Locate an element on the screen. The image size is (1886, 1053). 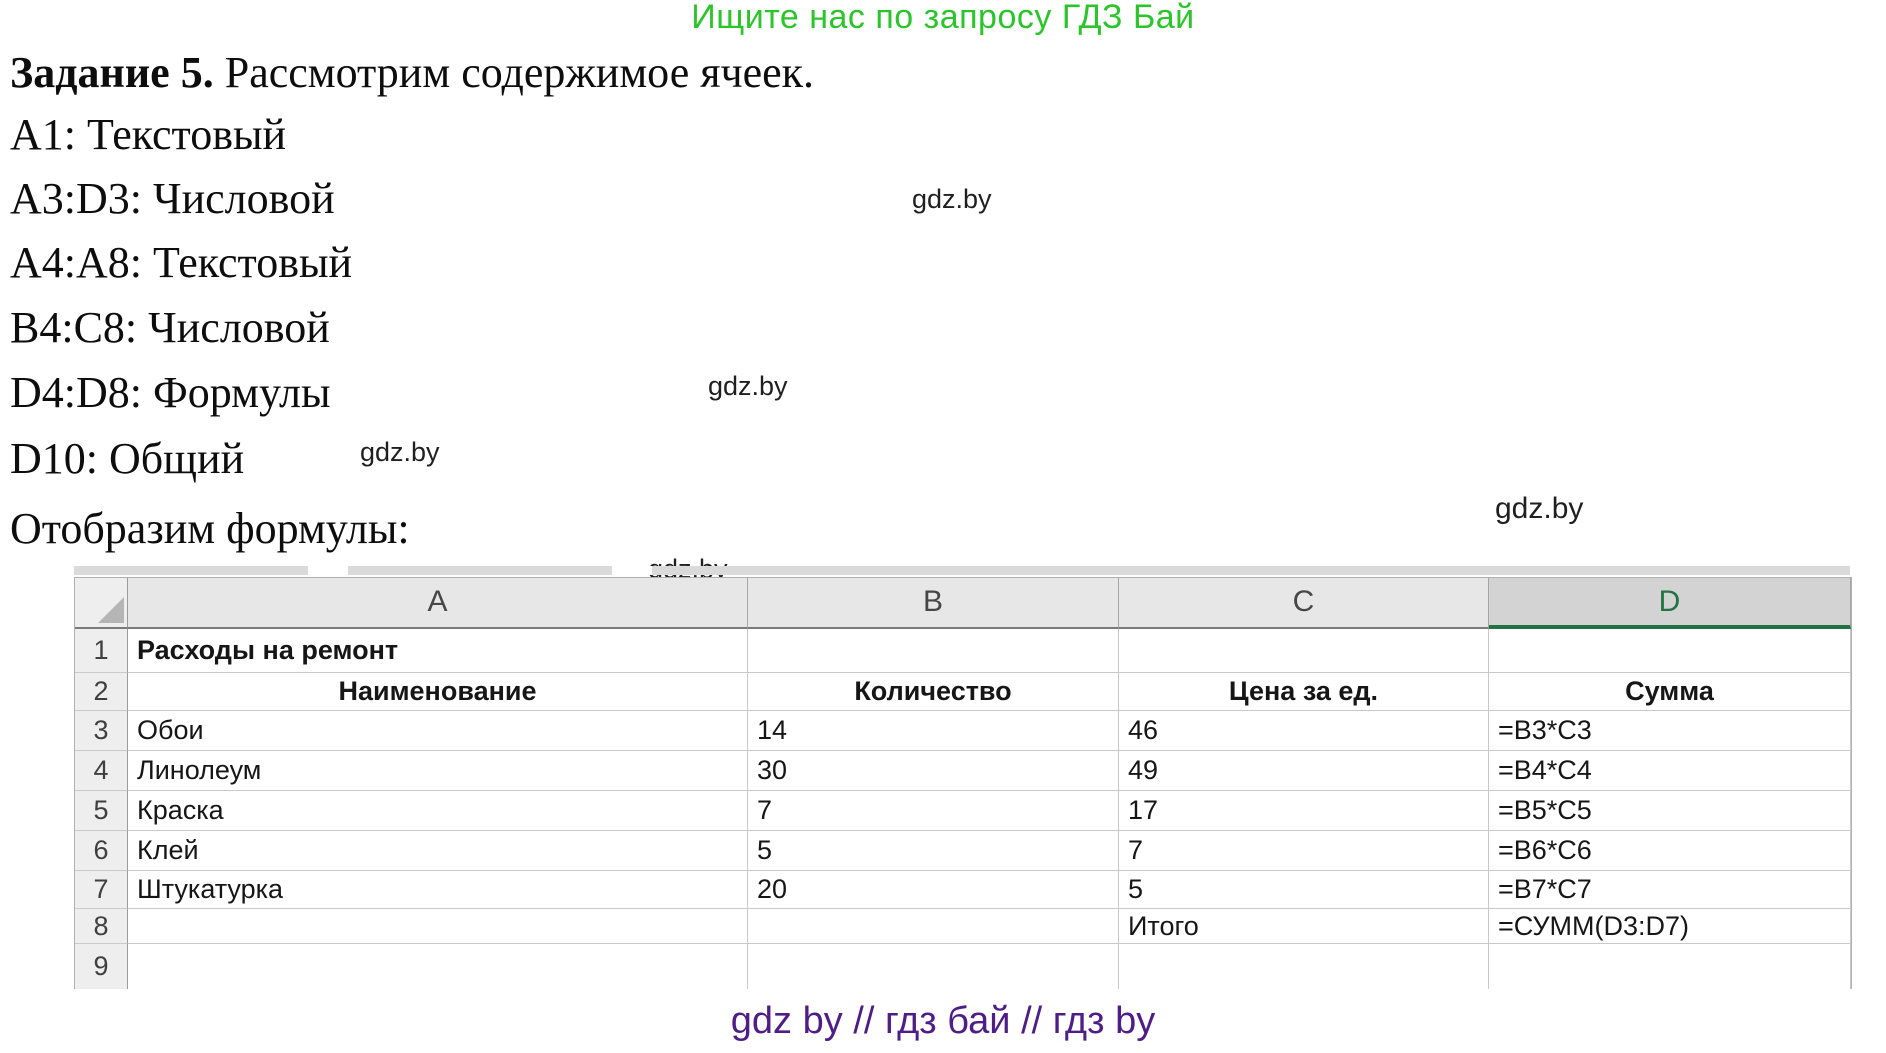
task-intro: Рассмотрим содержимое ячеек. is located at coordinates (514, 72).